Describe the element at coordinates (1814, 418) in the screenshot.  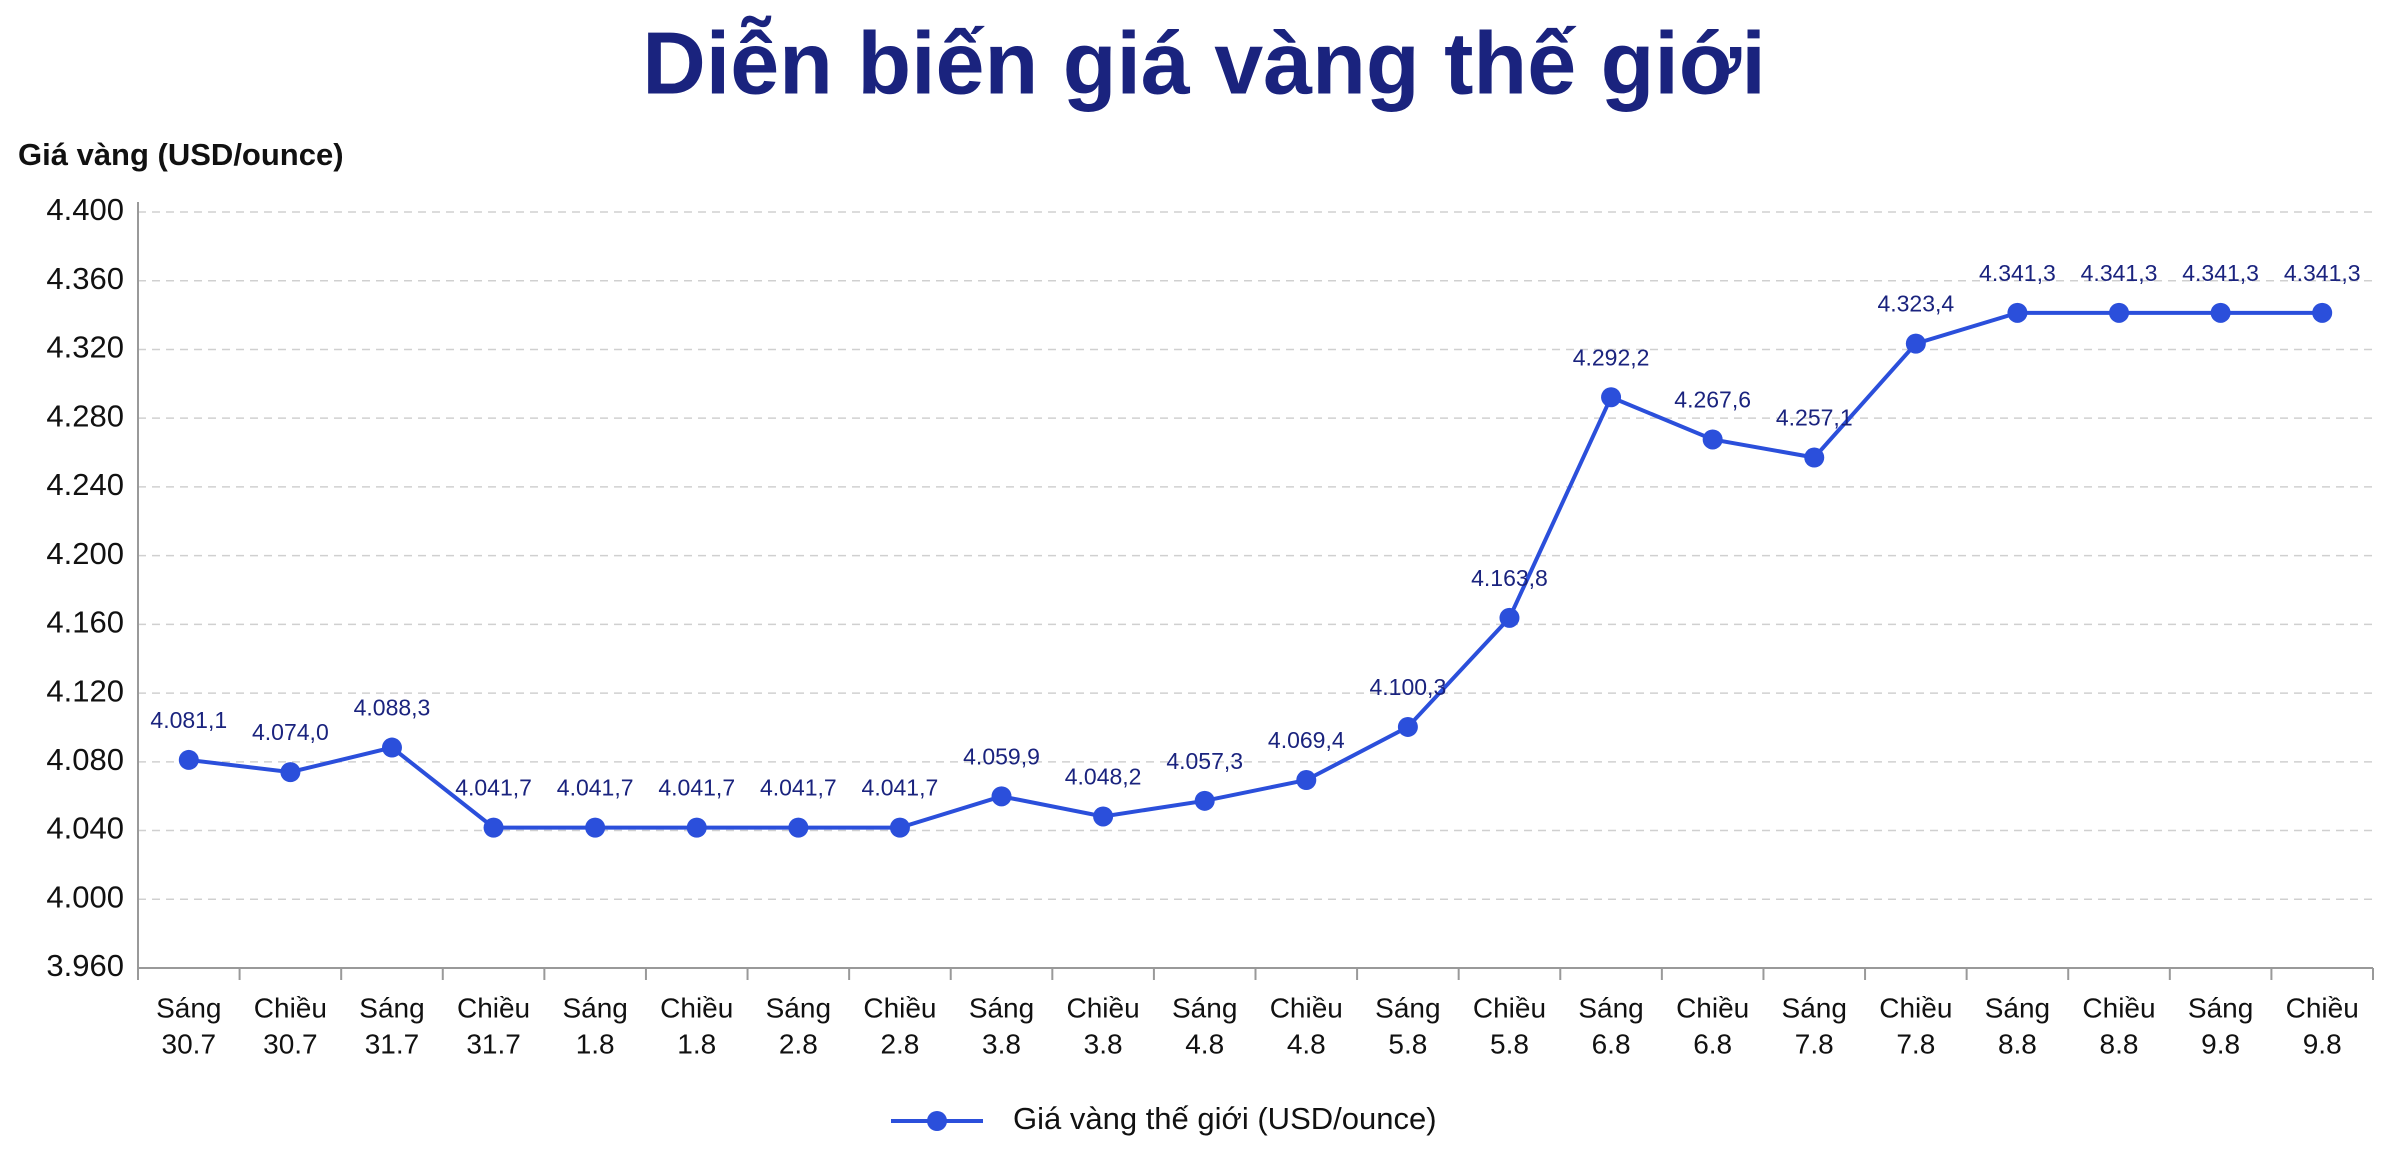
I see `data-label: 4.257,1` at that location.